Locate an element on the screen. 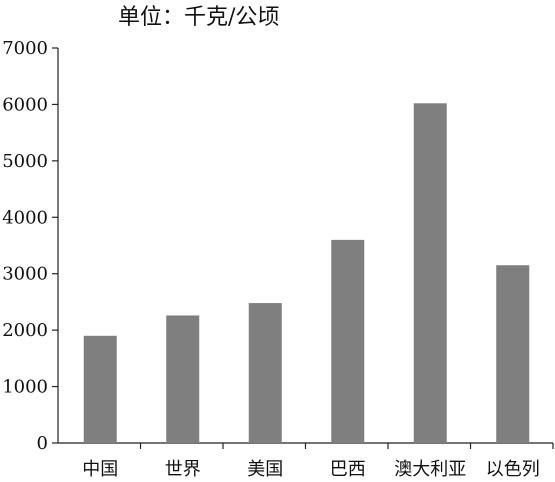  y-axis-ticks: 0 1000 2000 3000 4000 5000 6000 7000 is located at coordinates (30, 246).